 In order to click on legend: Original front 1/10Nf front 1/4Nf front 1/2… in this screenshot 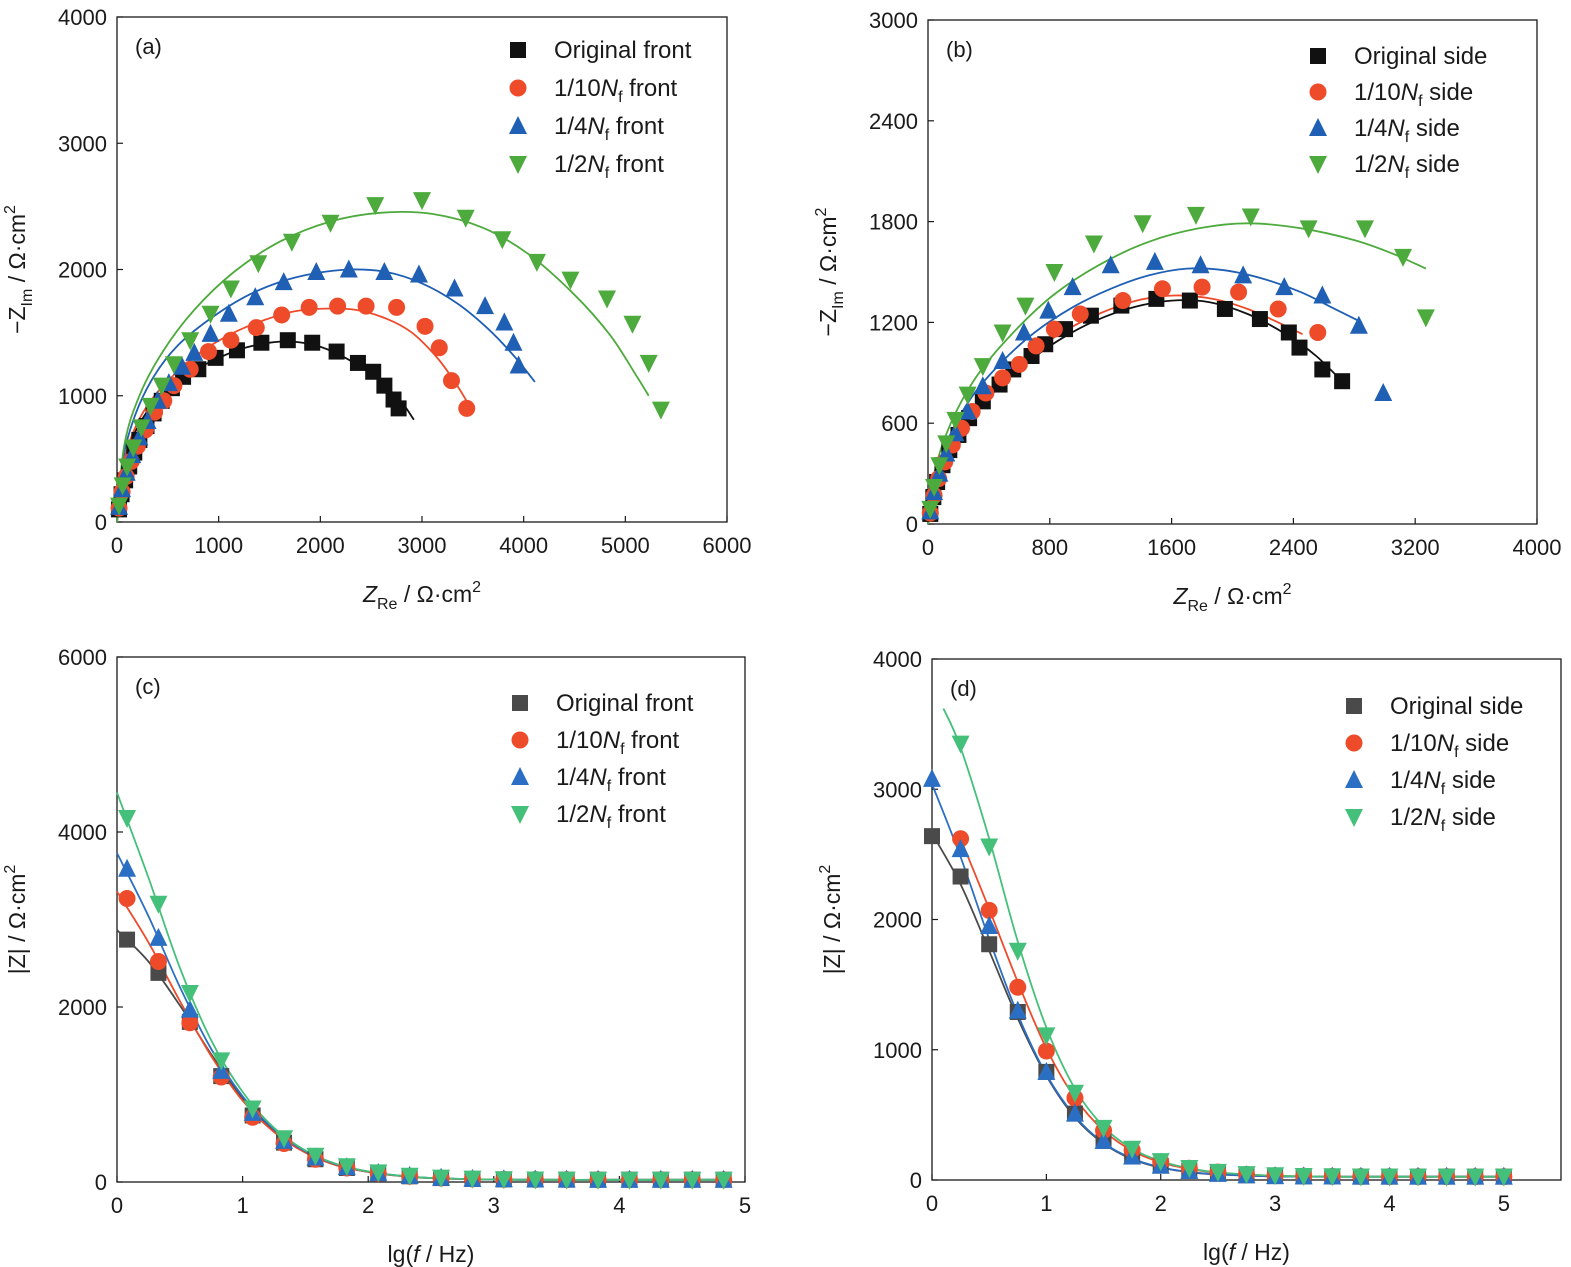, I will do `click(600, 109)`.